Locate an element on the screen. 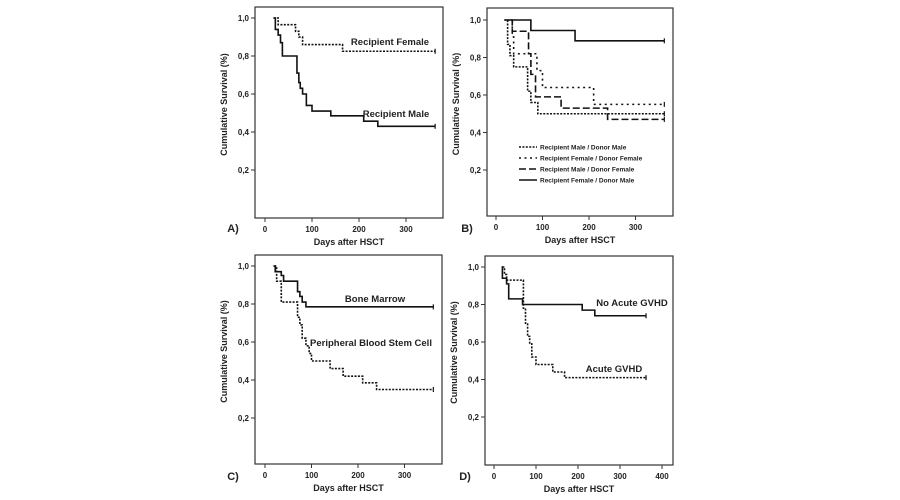 The image size is (900, 500). survival-curve-recipient-male is located at coordinates (354, 72).